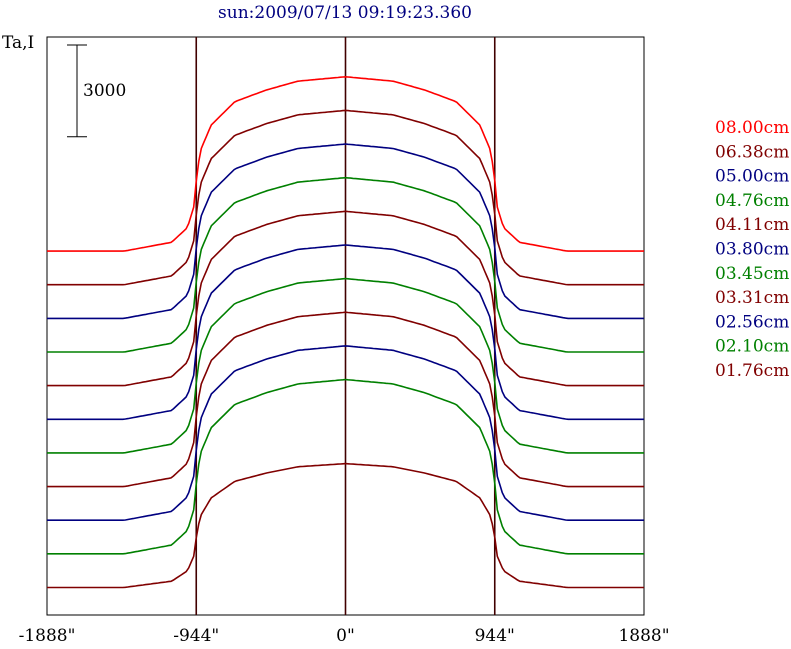 This screenshot has width=791, height=649. I want to click on series-line-01.76cm, so click(345, 525).